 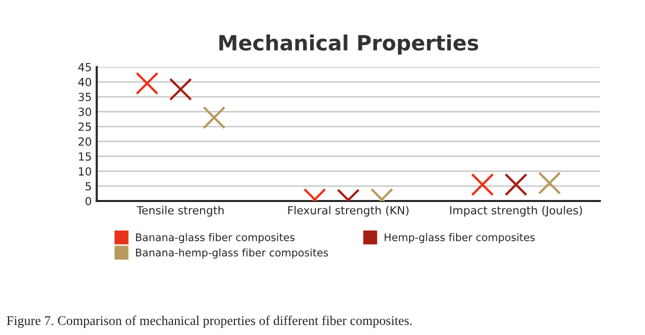 I want to click on y-tick-label: 30, so click(x=85, y=112).